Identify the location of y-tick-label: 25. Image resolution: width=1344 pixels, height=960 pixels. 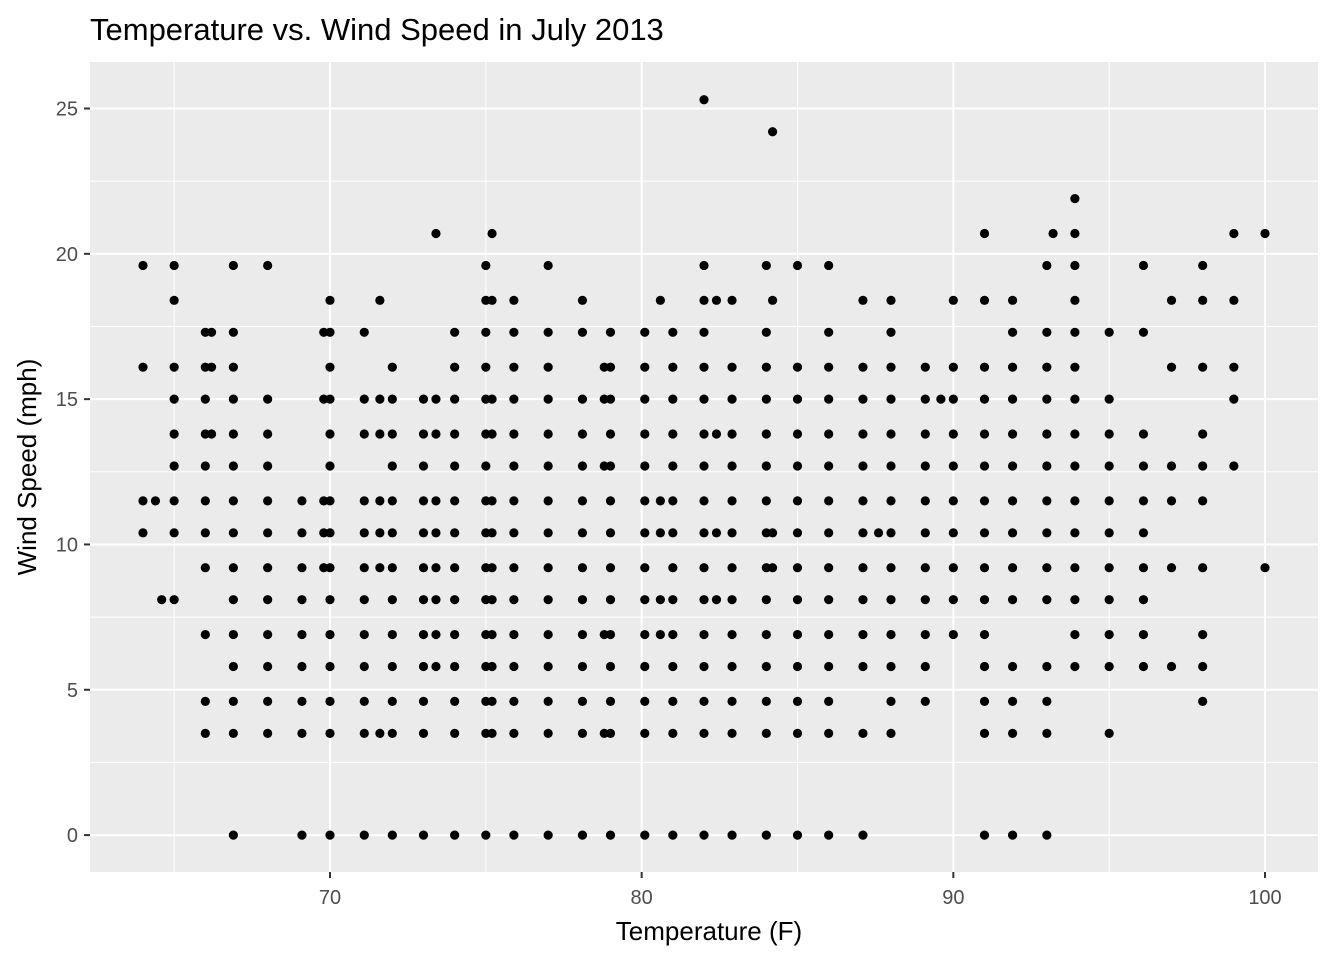
(67, 110).